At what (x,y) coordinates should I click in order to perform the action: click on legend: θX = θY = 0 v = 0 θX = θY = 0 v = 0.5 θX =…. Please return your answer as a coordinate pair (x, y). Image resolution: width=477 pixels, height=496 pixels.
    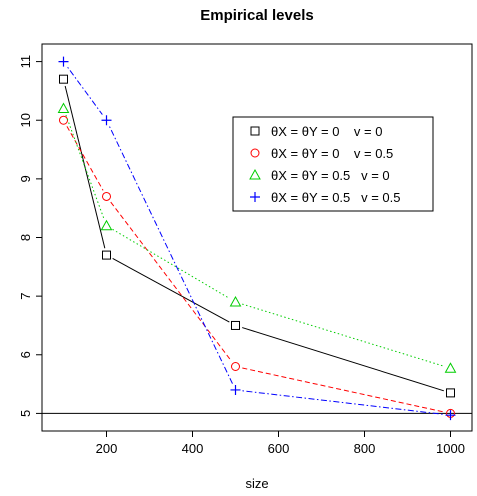
    Looking at the image, I should click on (333, 164).